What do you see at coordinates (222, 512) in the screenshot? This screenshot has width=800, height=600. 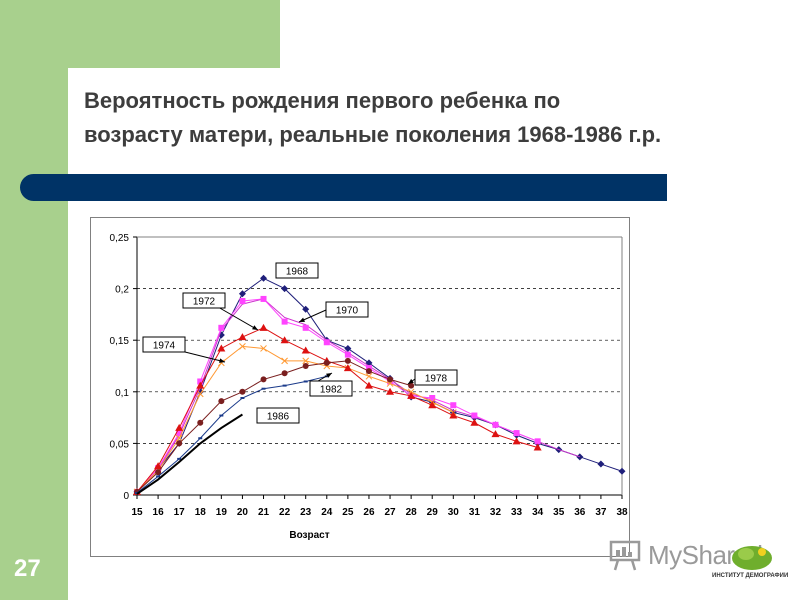 I see `x-tick-label: 19` at bounding box center [222, 512].